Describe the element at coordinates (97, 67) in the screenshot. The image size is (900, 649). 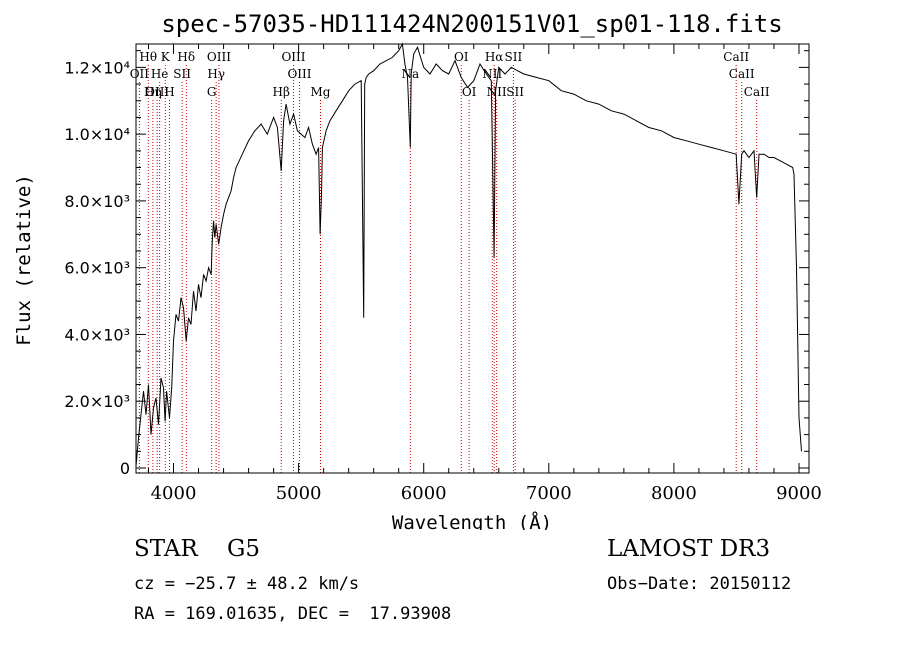
I see `y-tick-label: 1.2×10⁴` at that location.